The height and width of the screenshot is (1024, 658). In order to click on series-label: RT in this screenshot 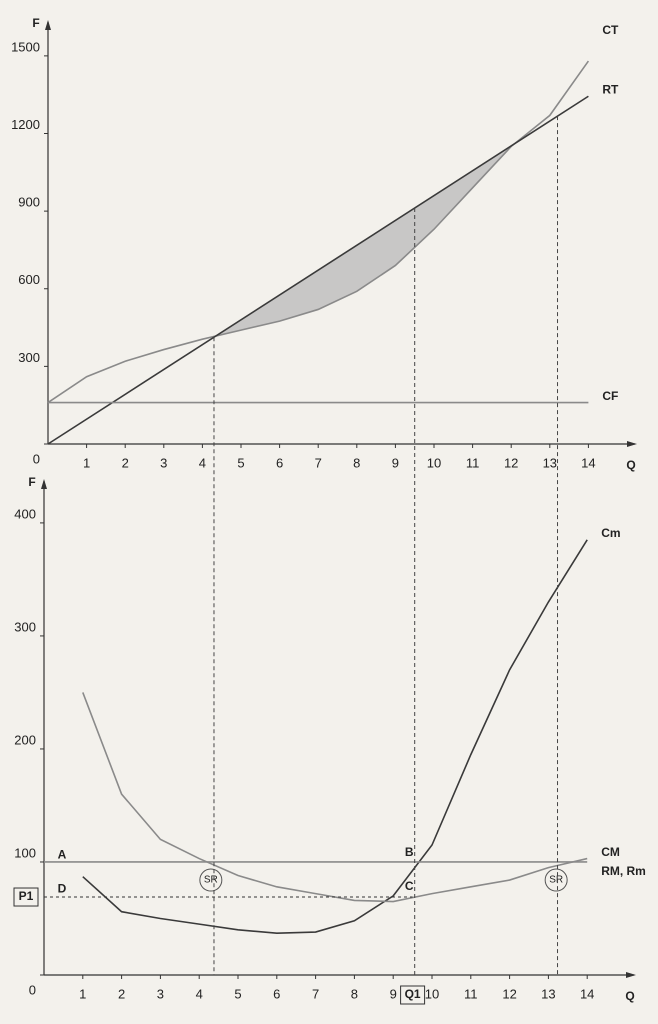, I will do `click(610, 89)`.